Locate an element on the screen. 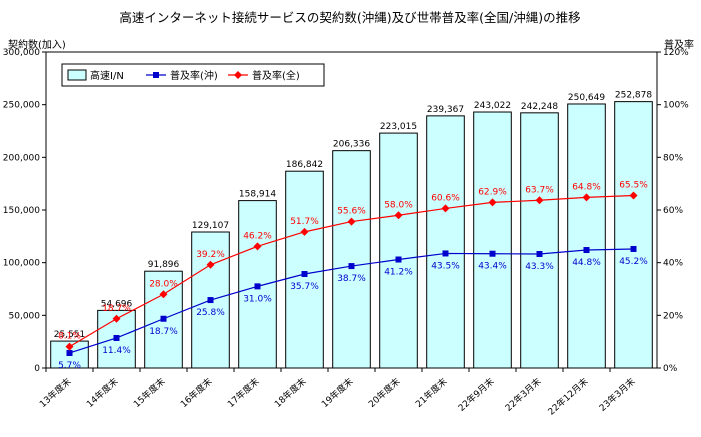 The height and width of the screenshot is (437, 701). bar-value-label: 25,551 is located at coordinates (70, 335).